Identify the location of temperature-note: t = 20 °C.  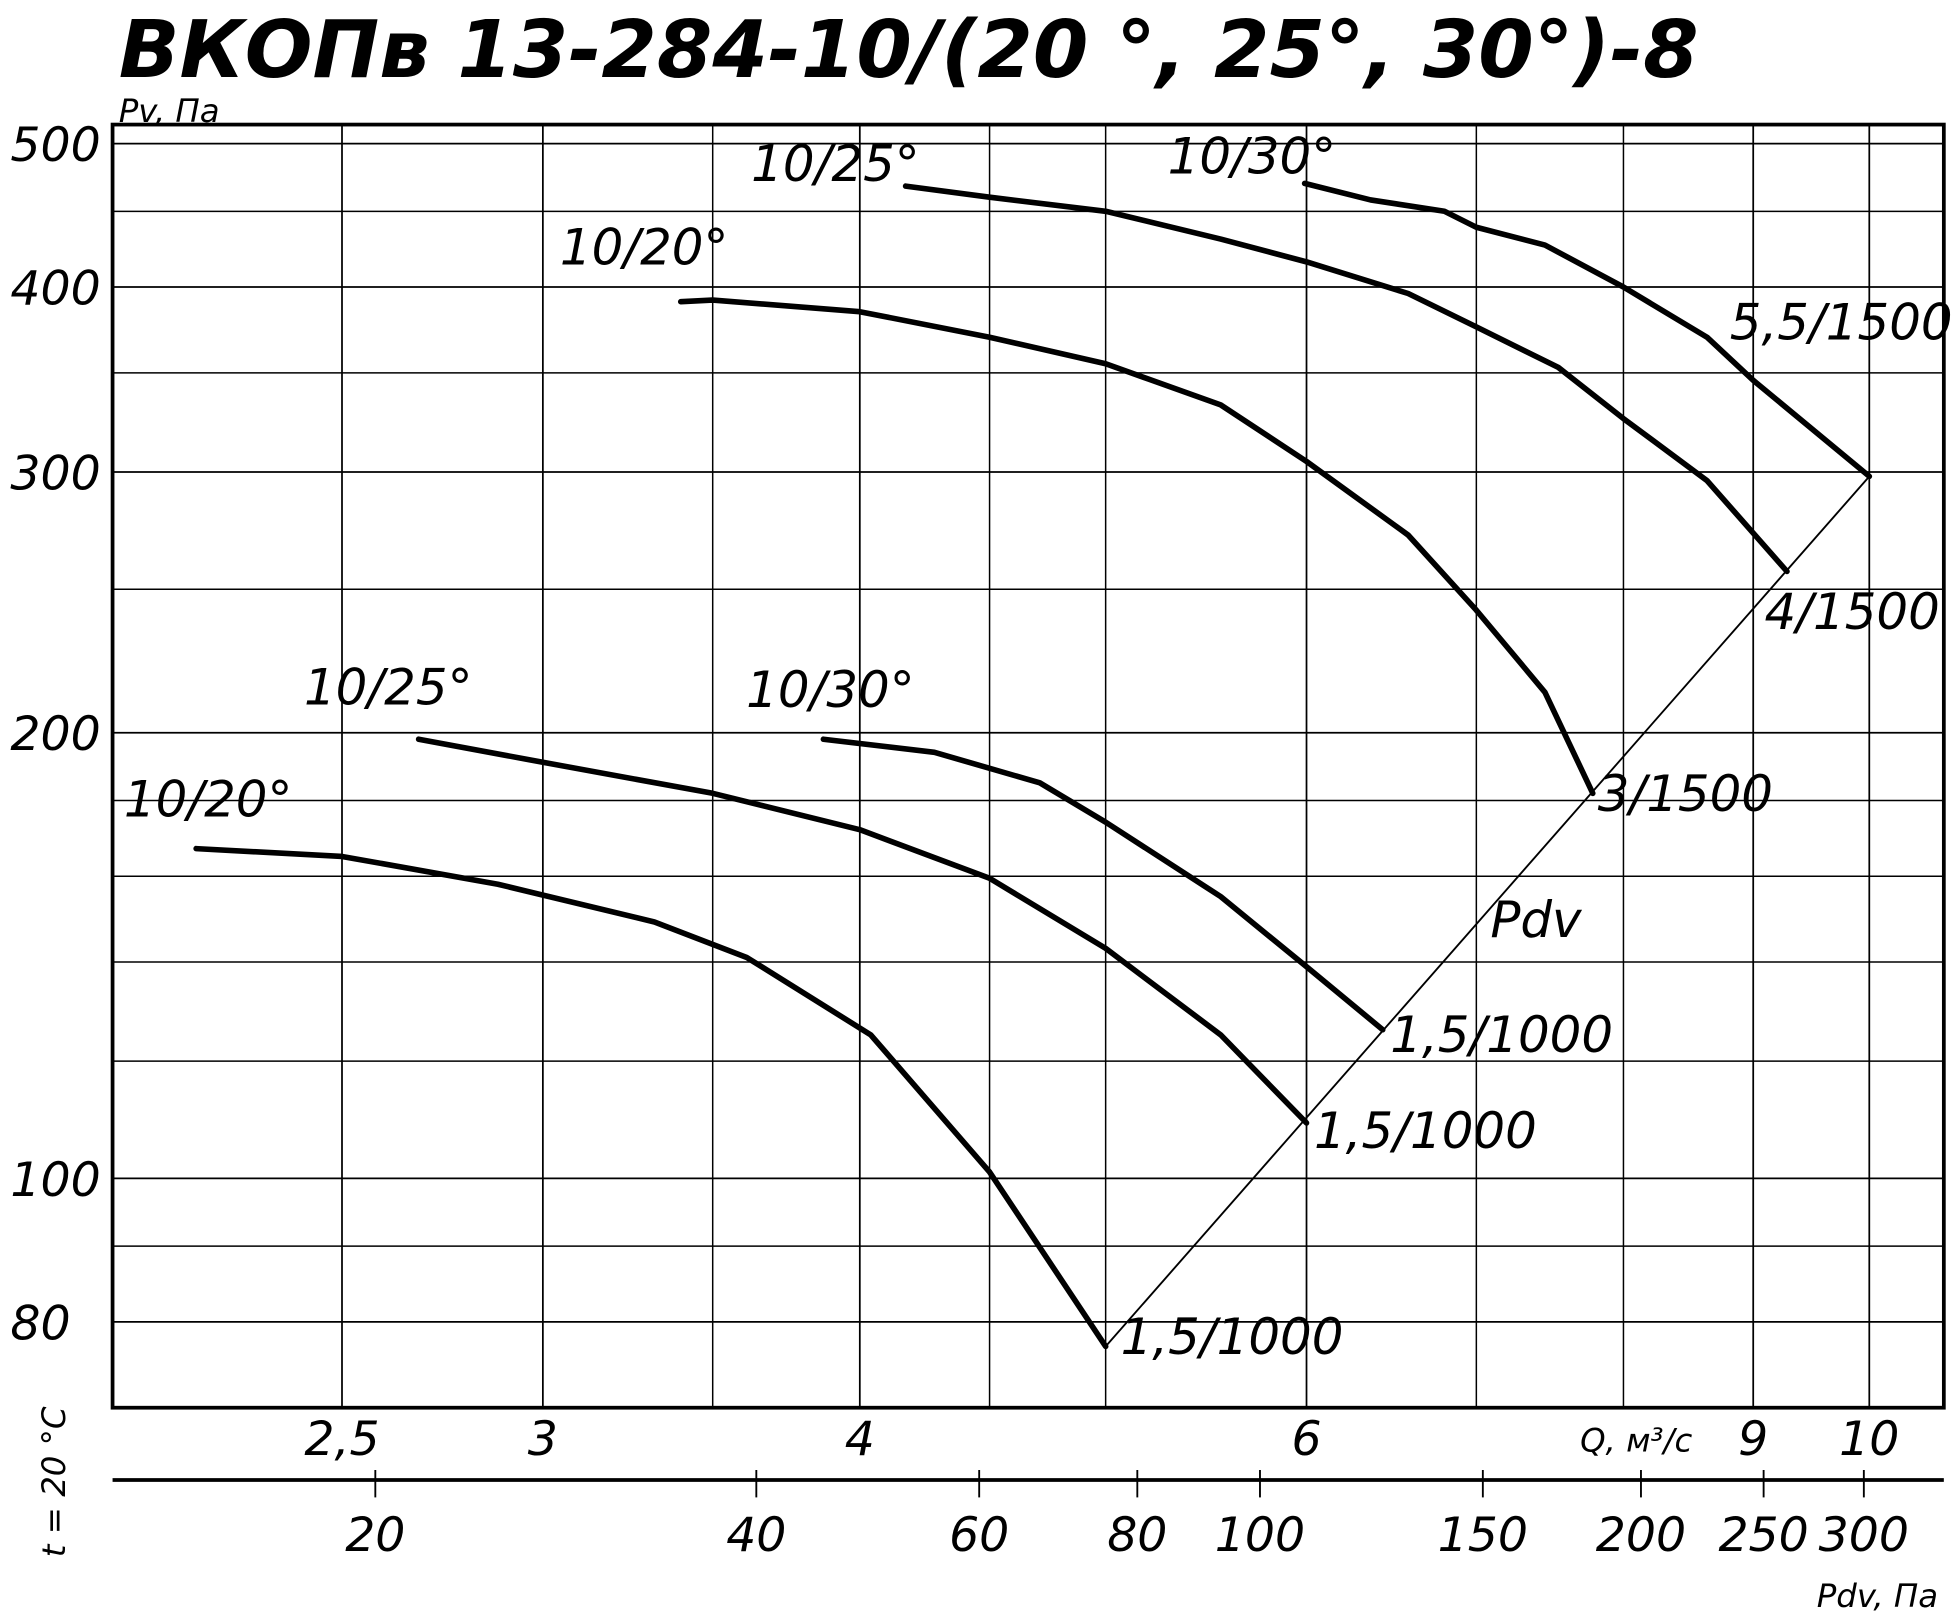
(54, 1481).